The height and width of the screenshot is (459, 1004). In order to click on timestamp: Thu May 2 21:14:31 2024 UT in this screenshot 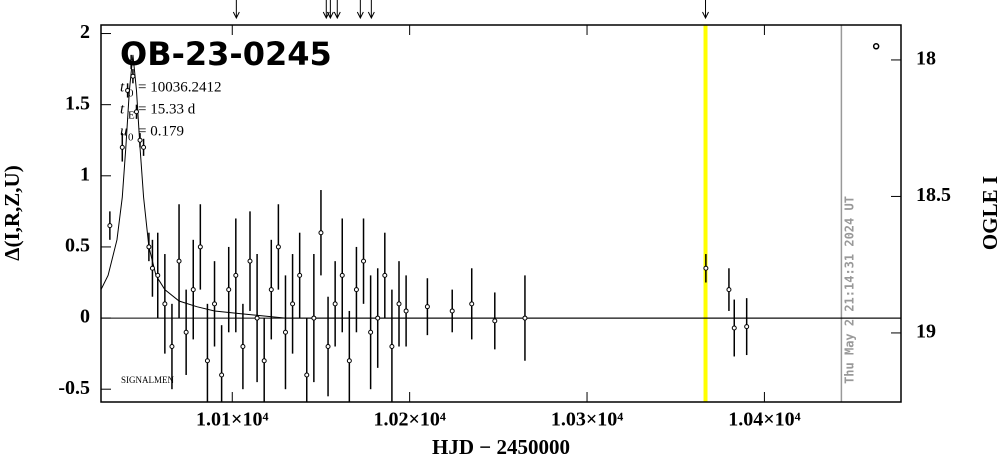, I will do `click(850, 290)`.